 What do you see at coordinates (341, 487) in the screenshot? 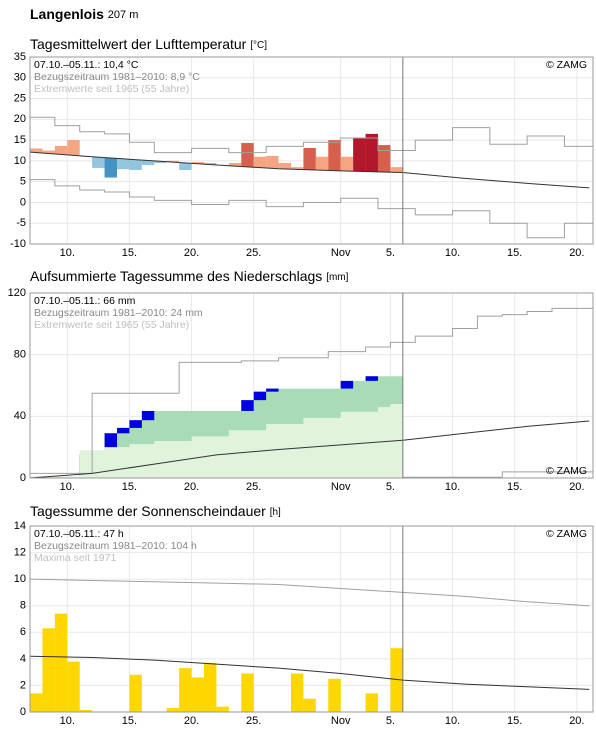
I see `x-tick-label: Nov` at bounding box center [341, 487].